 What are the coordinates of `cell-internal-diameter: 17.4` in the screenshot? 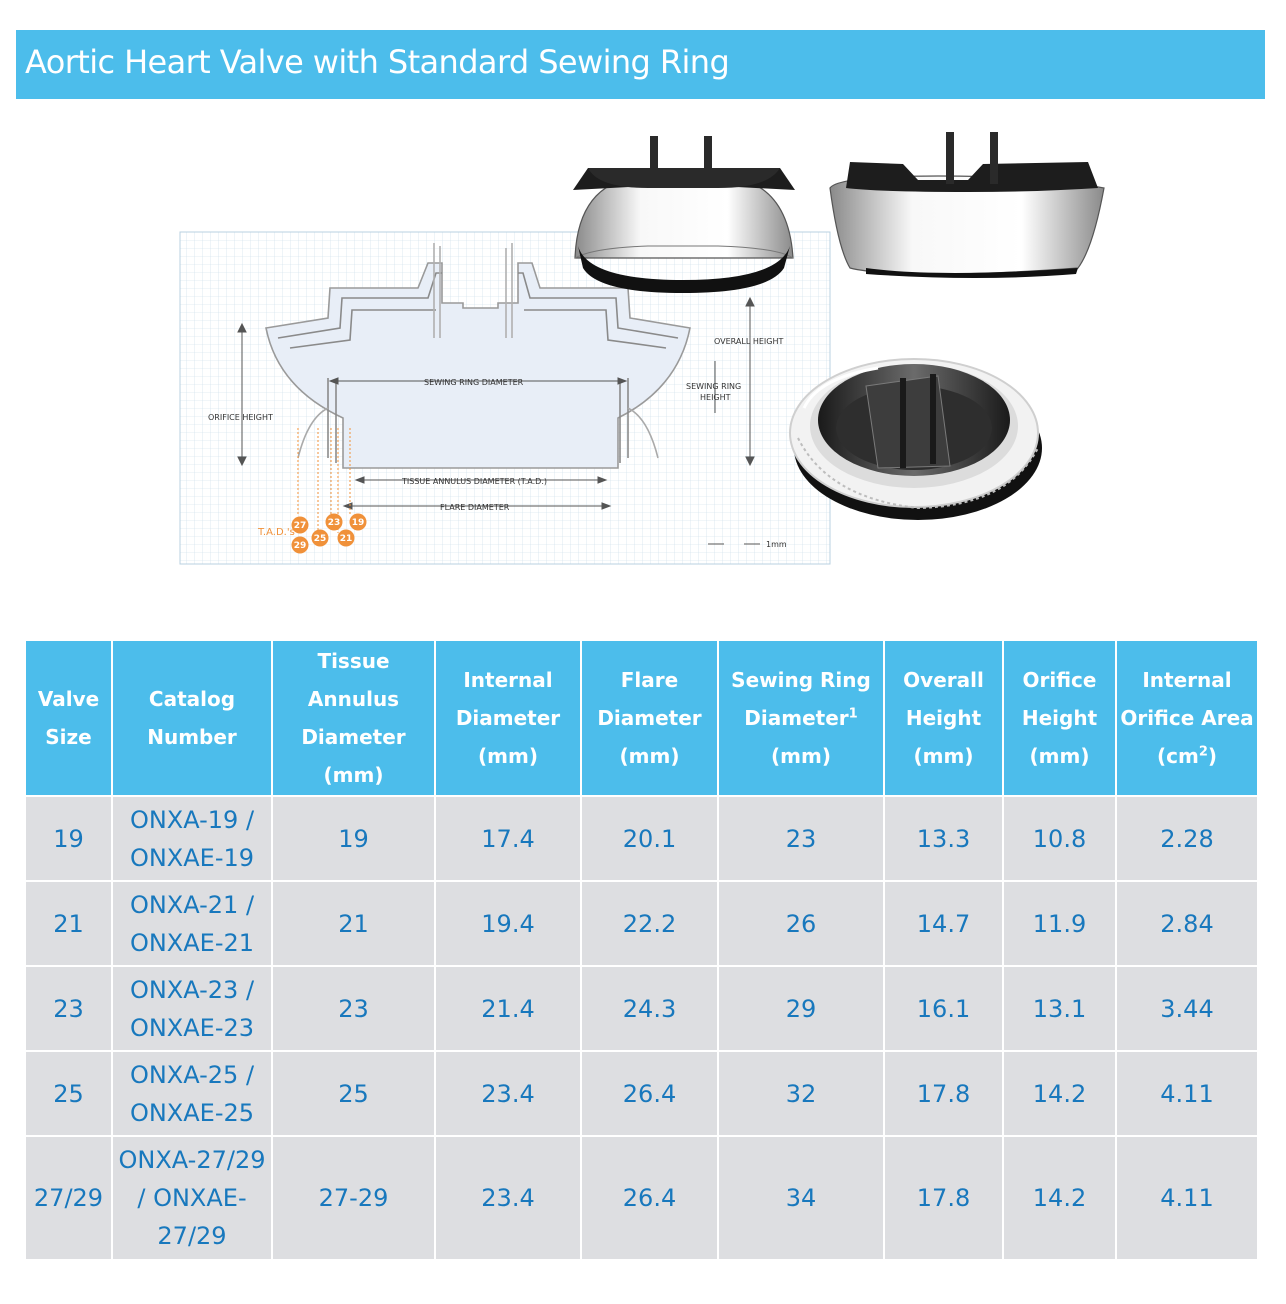 It's located at (508, 838).